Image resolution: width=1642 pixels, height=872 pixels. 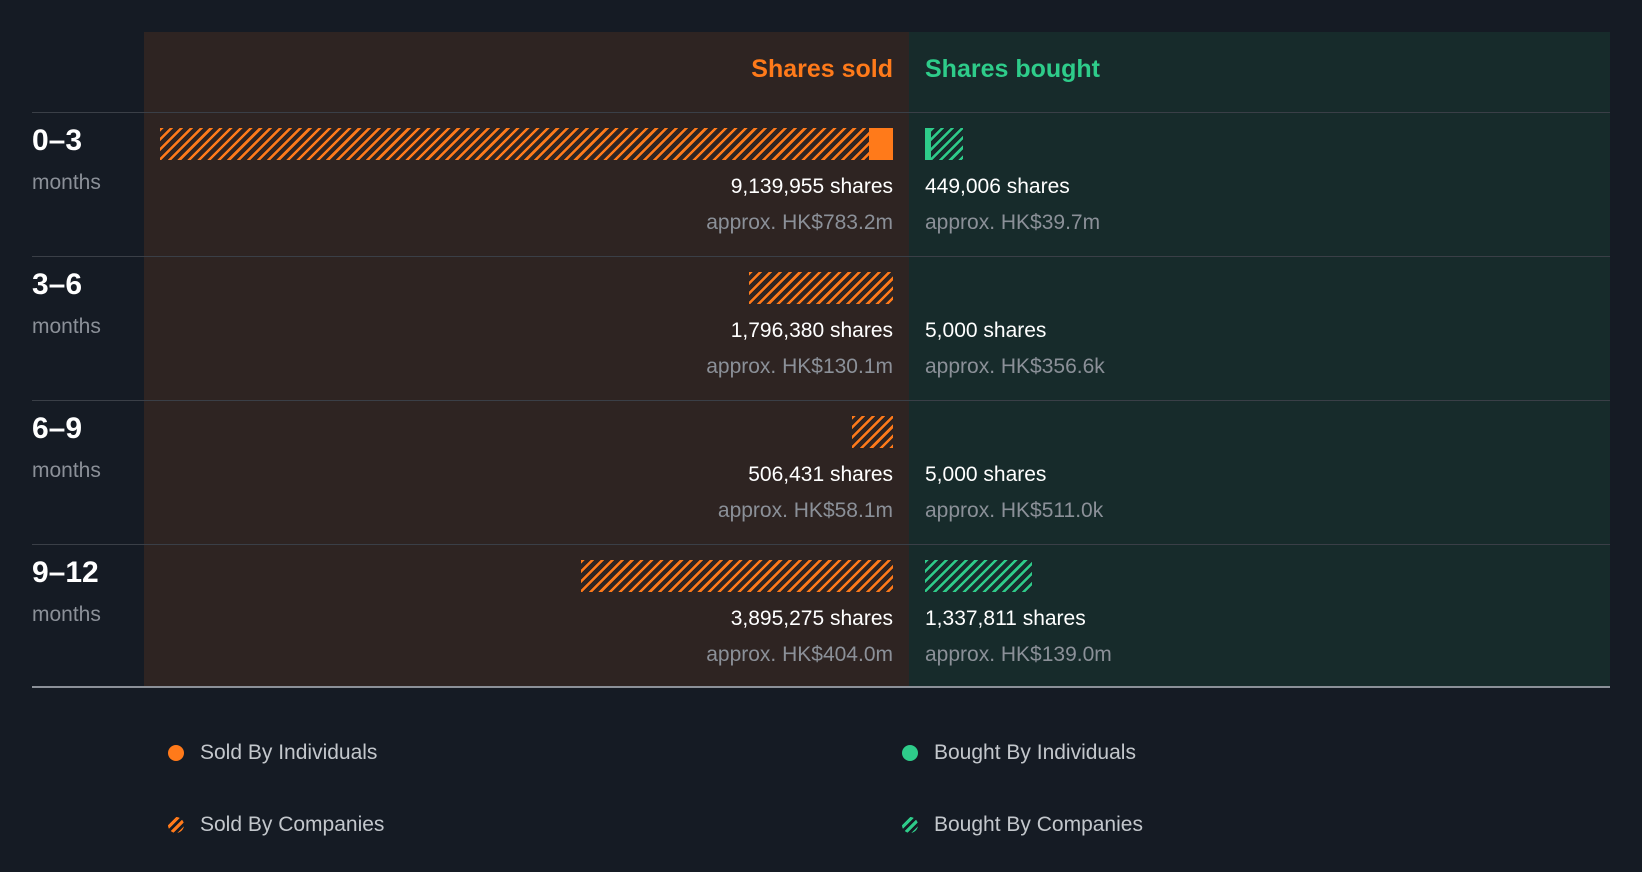 What do you see at coordinates (997, 186) in the screenshot?
I see `bought-shares-value: 449,006 shares` at bounding box center [997, 186].